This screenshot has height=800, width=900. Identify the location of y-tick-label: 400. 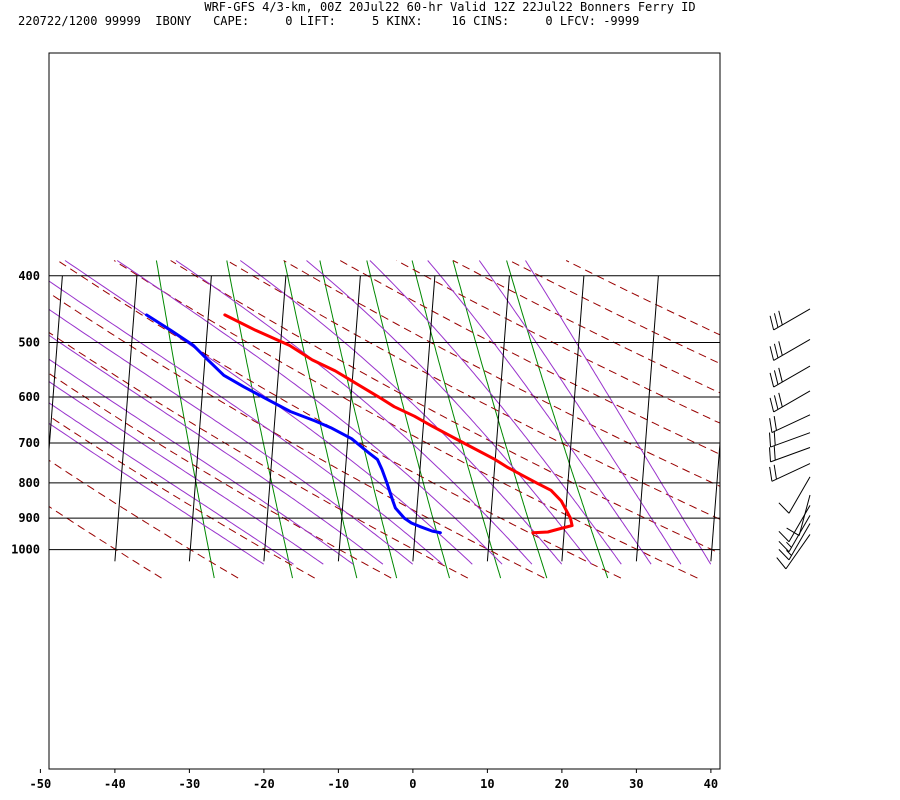
(29, 276).